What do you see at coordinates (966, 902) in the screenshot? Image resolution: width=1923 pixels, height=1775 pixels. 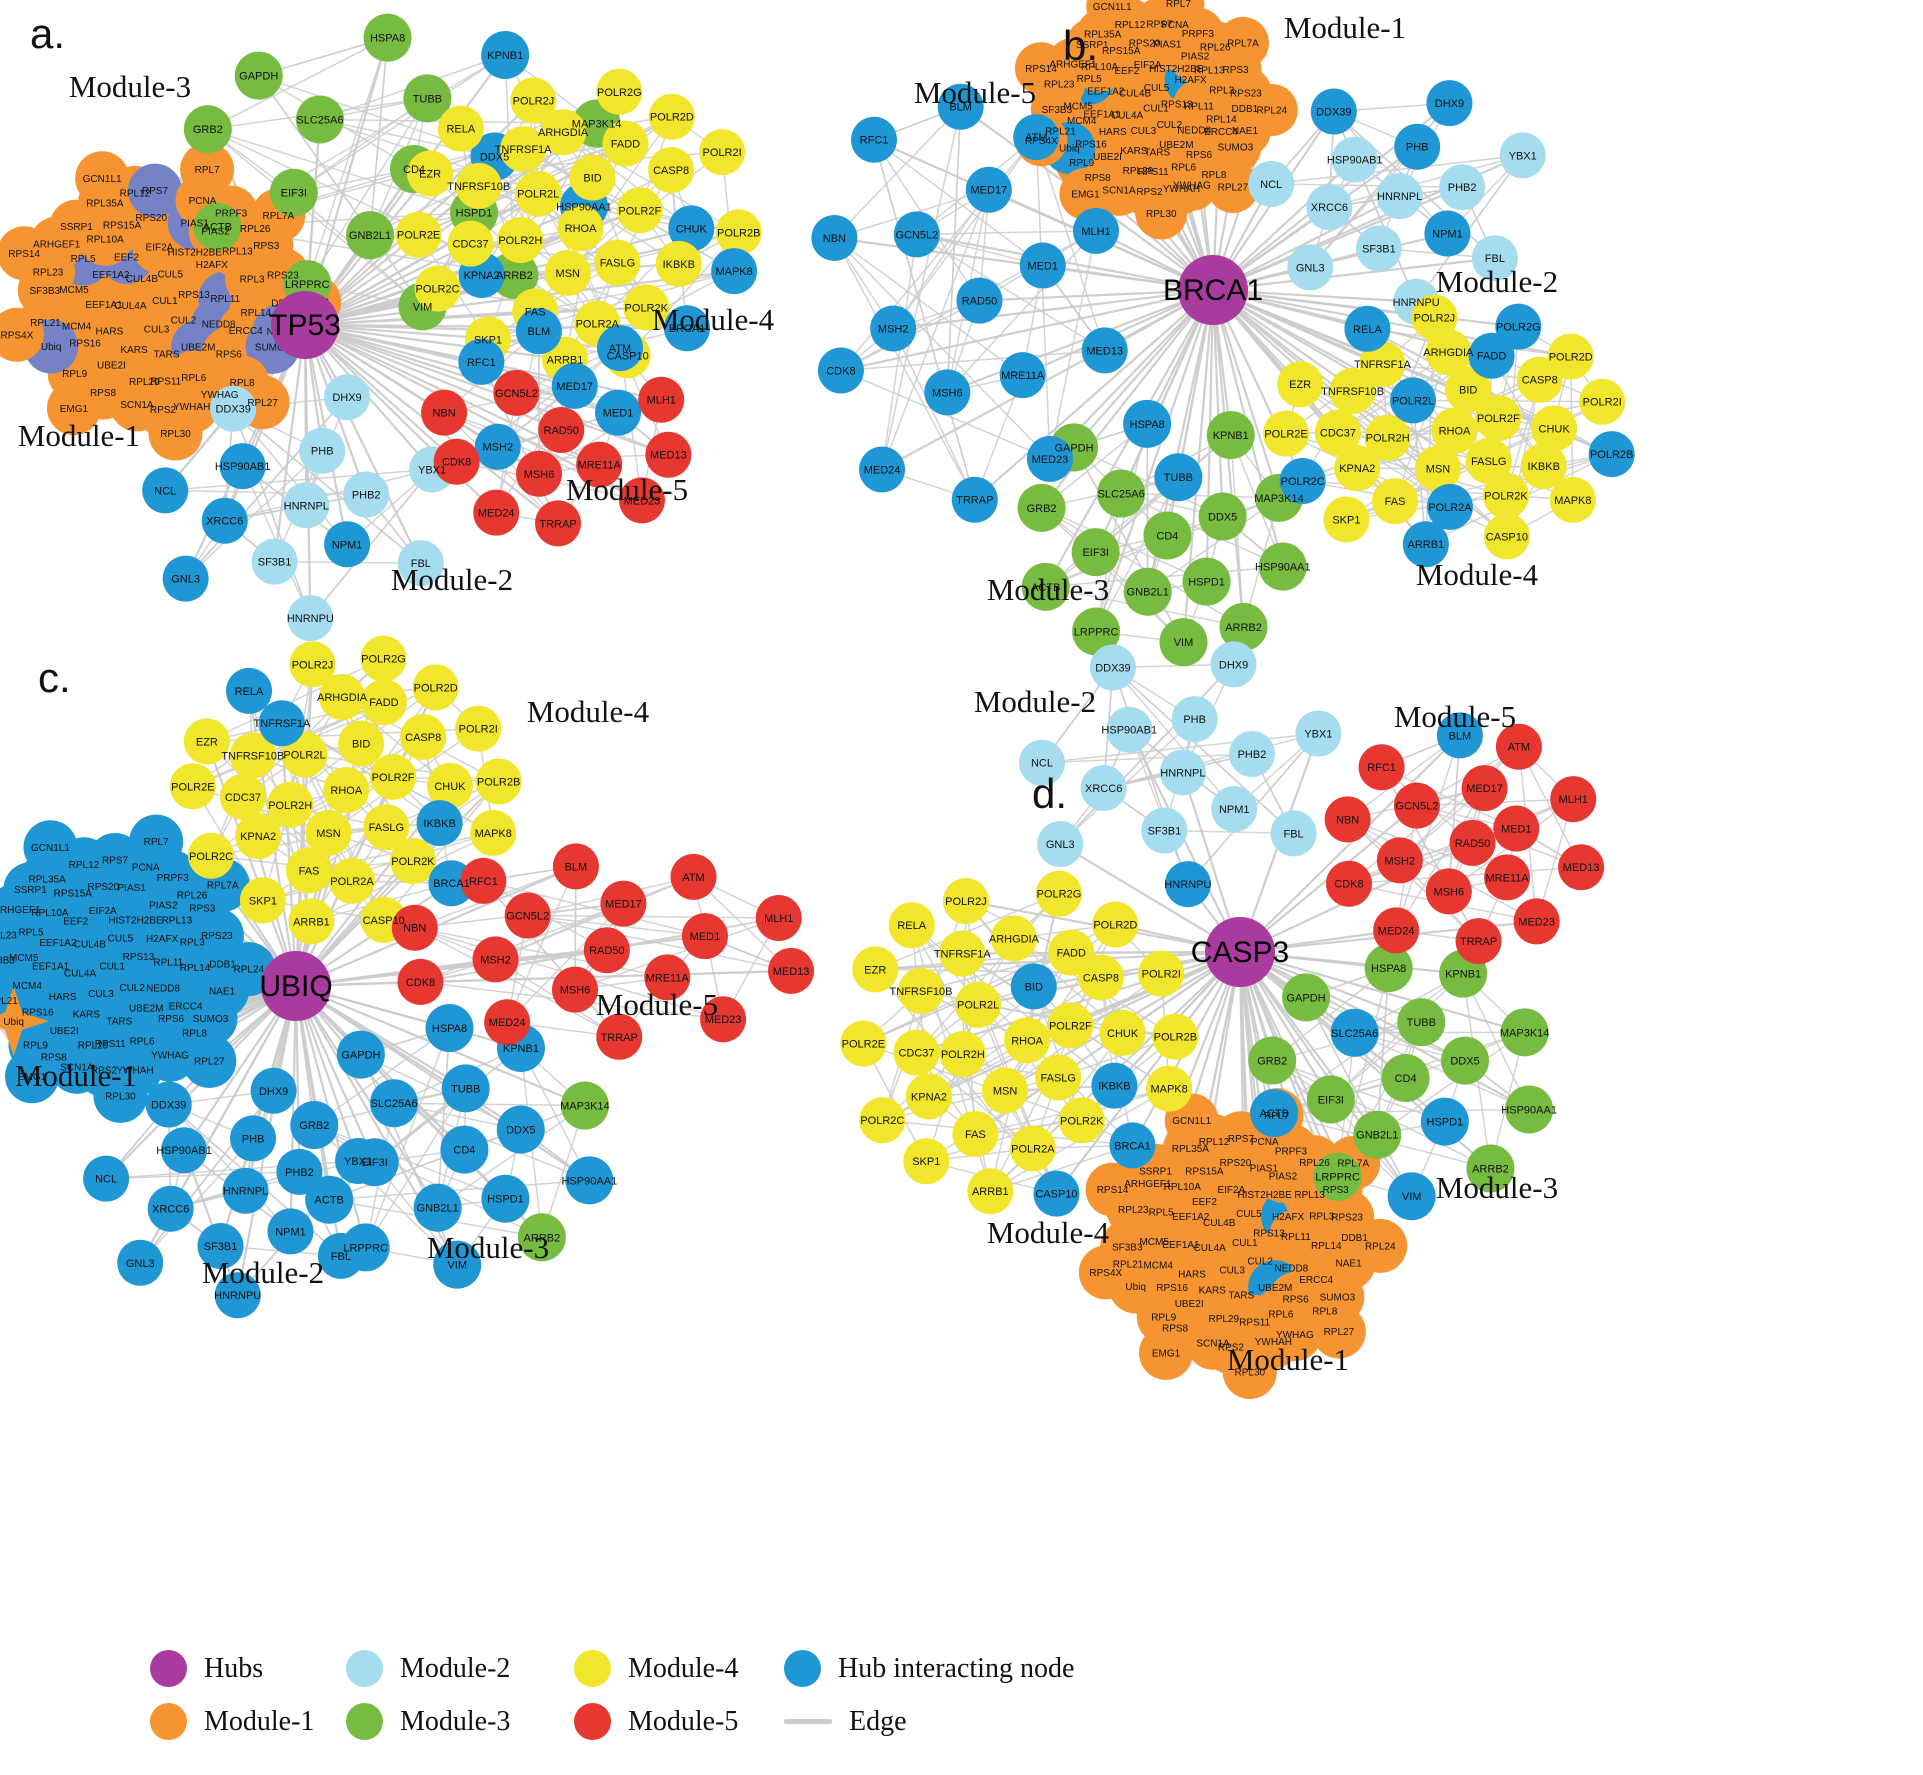 I see `node-label-POLR2J: POLR2J` at bounding box center [966, 902].